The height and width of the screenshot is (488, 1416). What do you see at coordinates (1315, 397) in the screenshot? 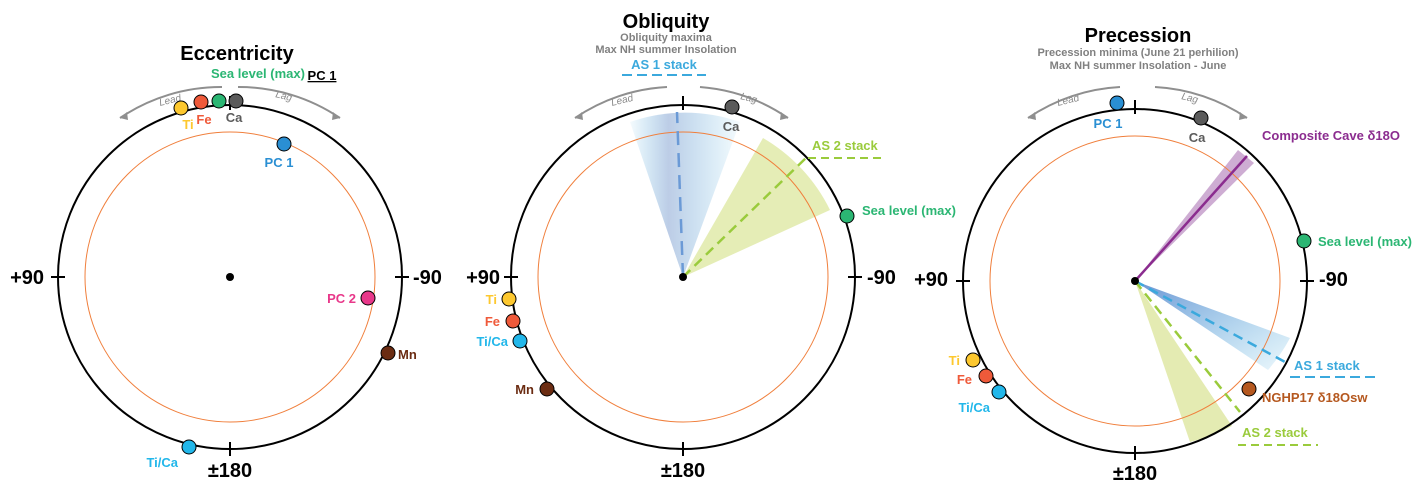
I see `label-nghp17: NGHP17 δ18Osw` at bounding box center [1315, 397].